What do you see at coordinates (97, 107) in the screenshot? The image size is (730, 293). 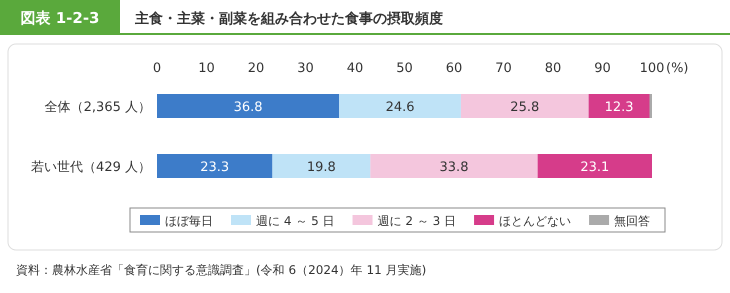 I see `y-tick-label: 全体（2,365 人）` at bounding box center [97, 107].